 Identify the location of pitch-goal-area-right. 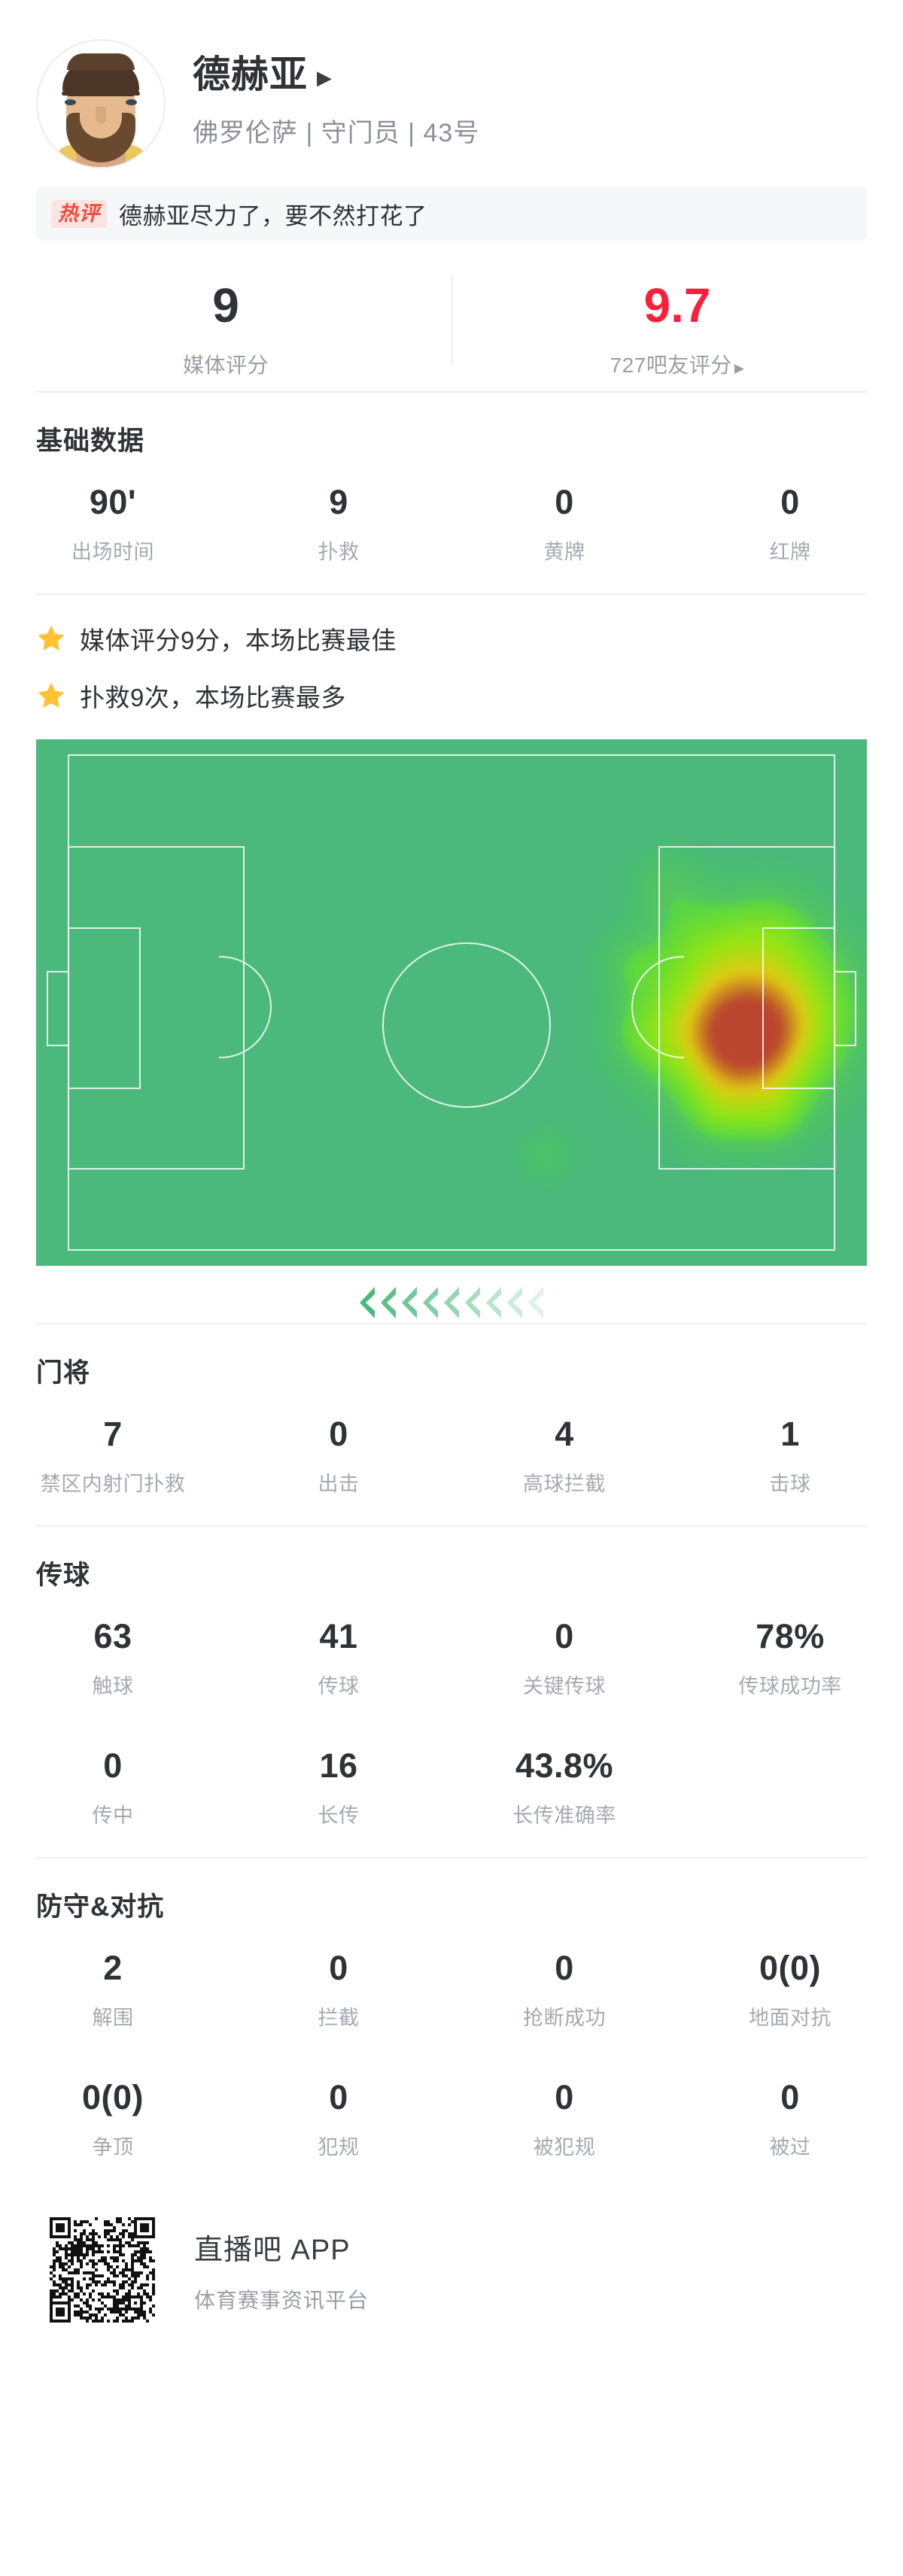
(798, 1008).